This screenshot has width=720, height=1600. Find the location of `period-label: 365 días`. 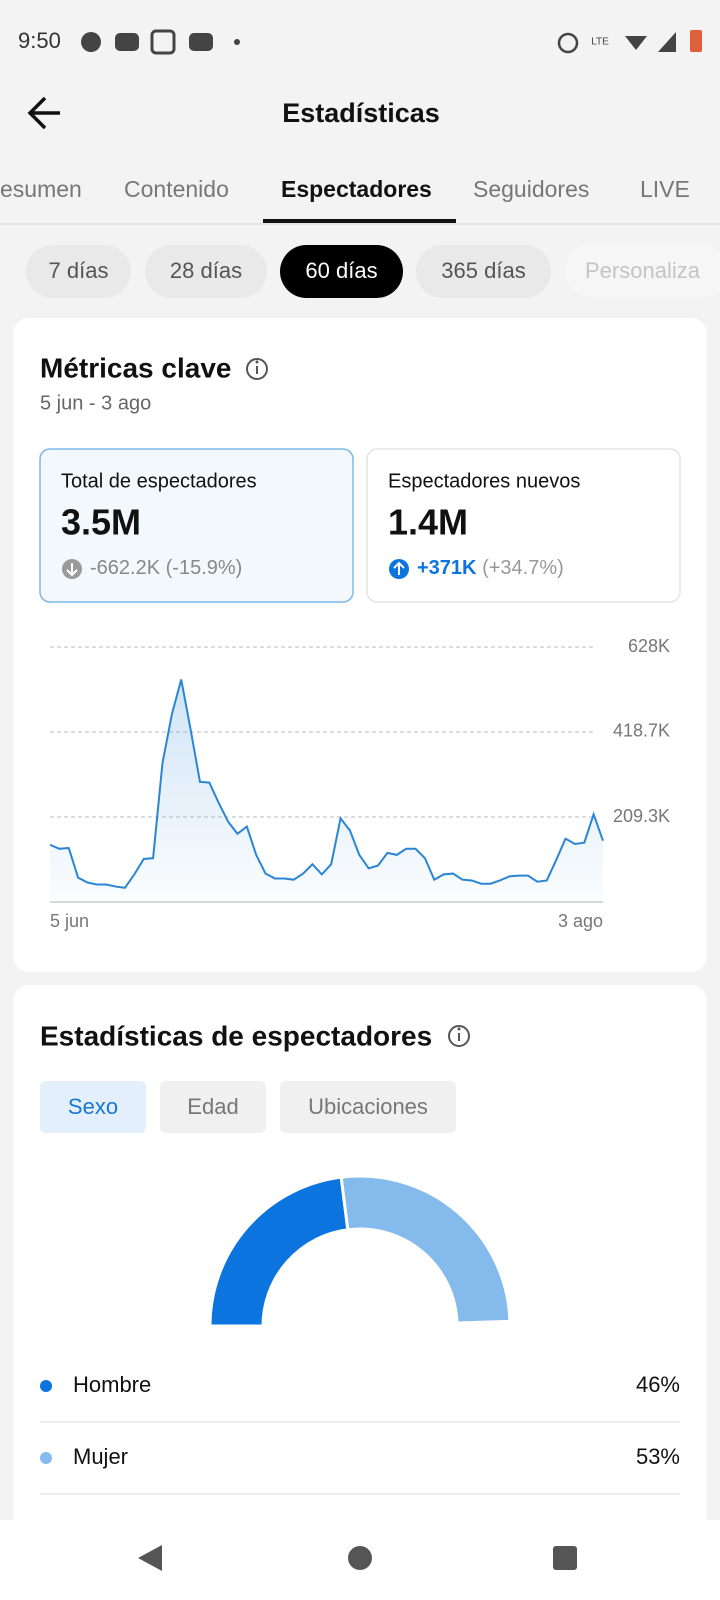

period-label: 365 días is located at coordinates (483, 270).